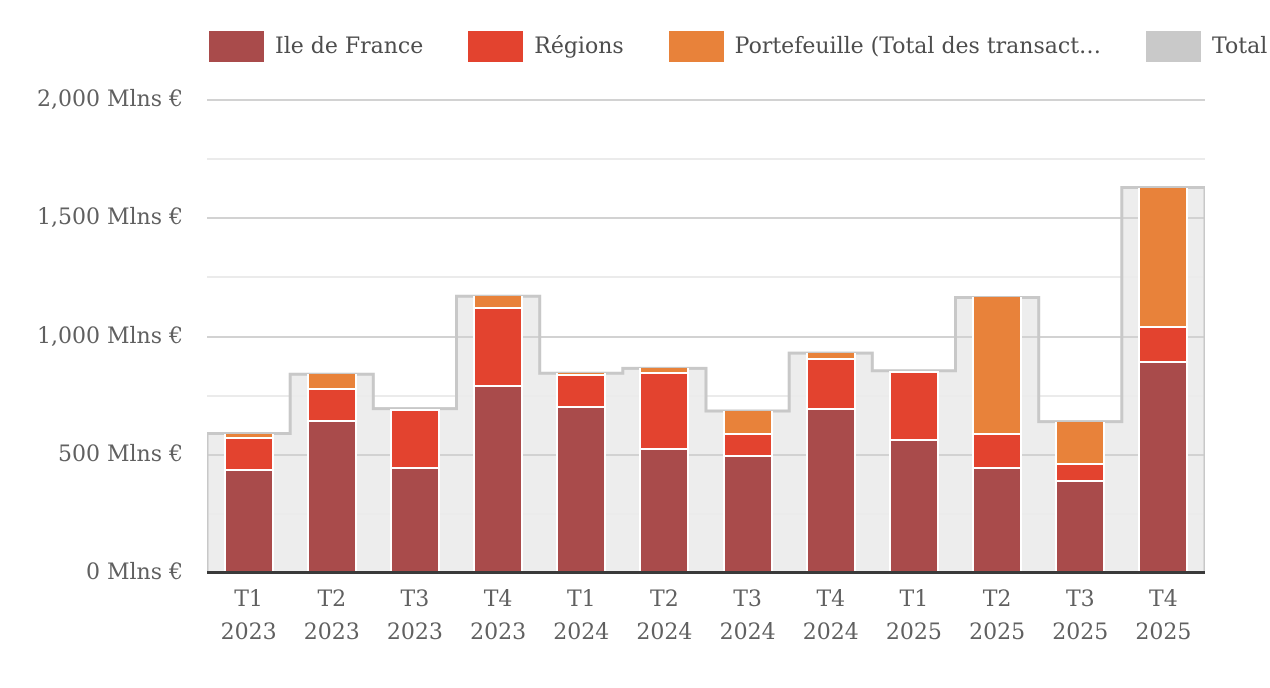 This screenshot has width=1270, height=688. Describe the element at coordinates (579, 46) in the screenshot. I see `legend-label: Régions` at that location.